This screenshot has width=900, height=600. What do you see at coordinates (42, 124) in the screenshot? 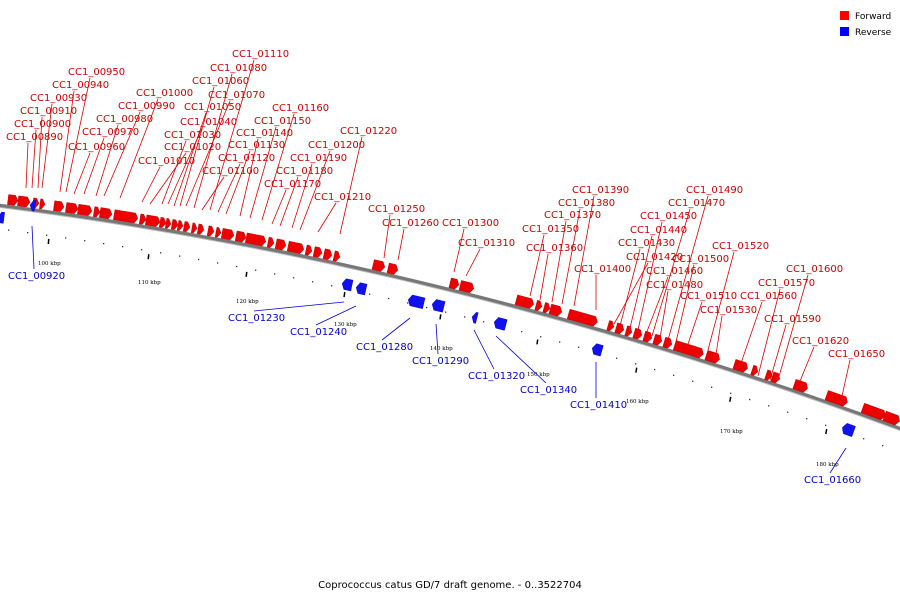
I see `gene-label-cc1-00900: CC1_00900` at bounding box center [42, 124].